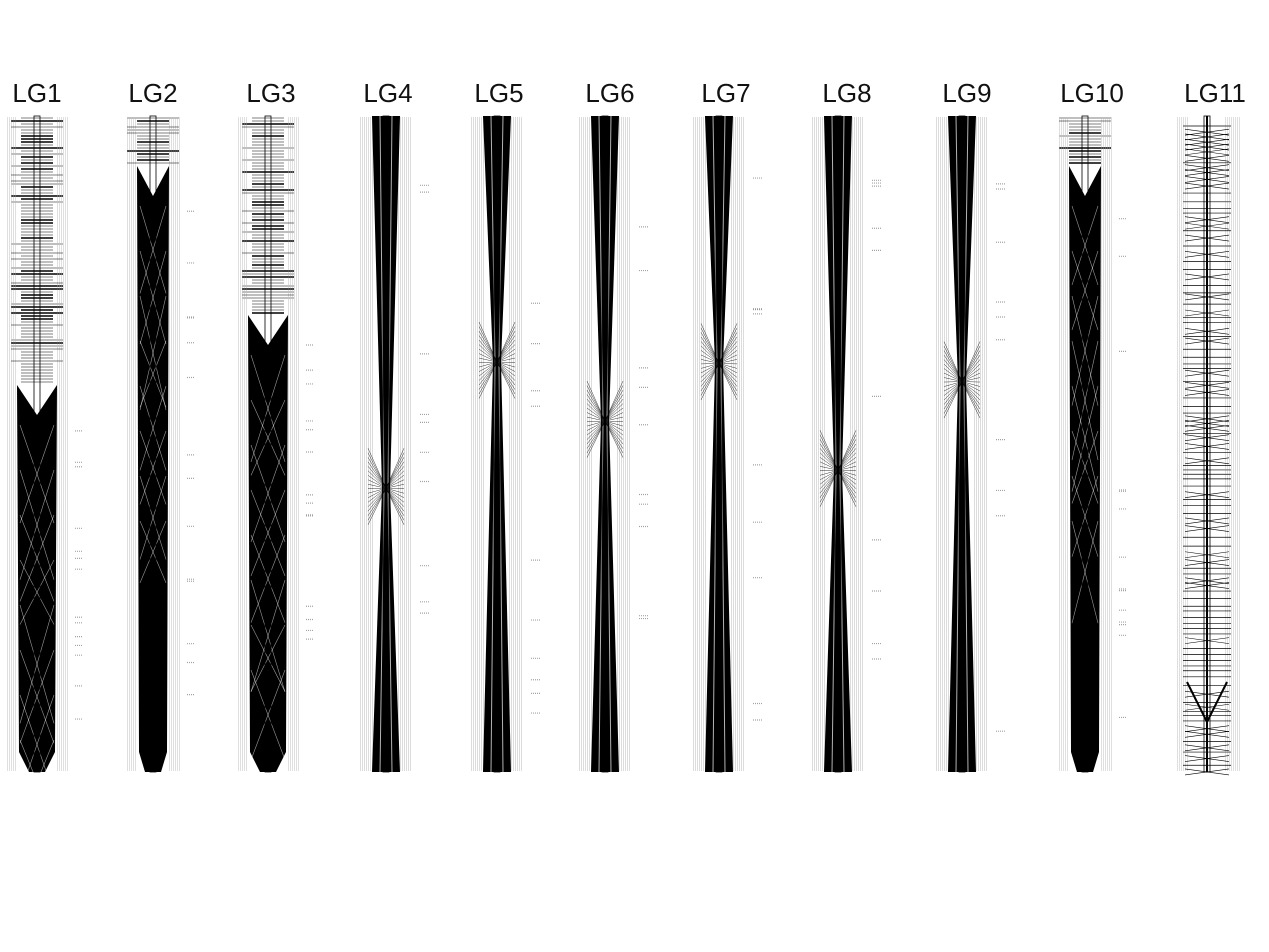 This screenshot has height=952, width=1269. I want to click on label-lg11: LG11, so click(1215, 93).